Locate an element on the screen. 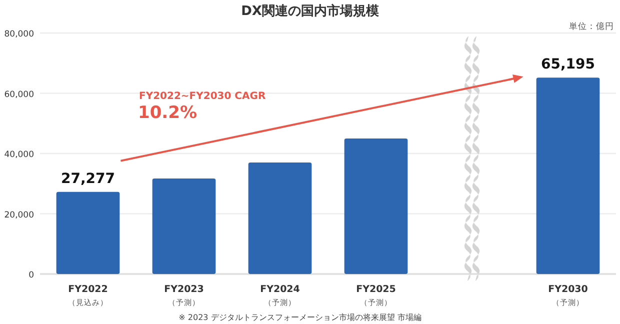 This screenshot has height=324, width=620. y-tick-label: 80,000 is located at coordinates (19, 35).